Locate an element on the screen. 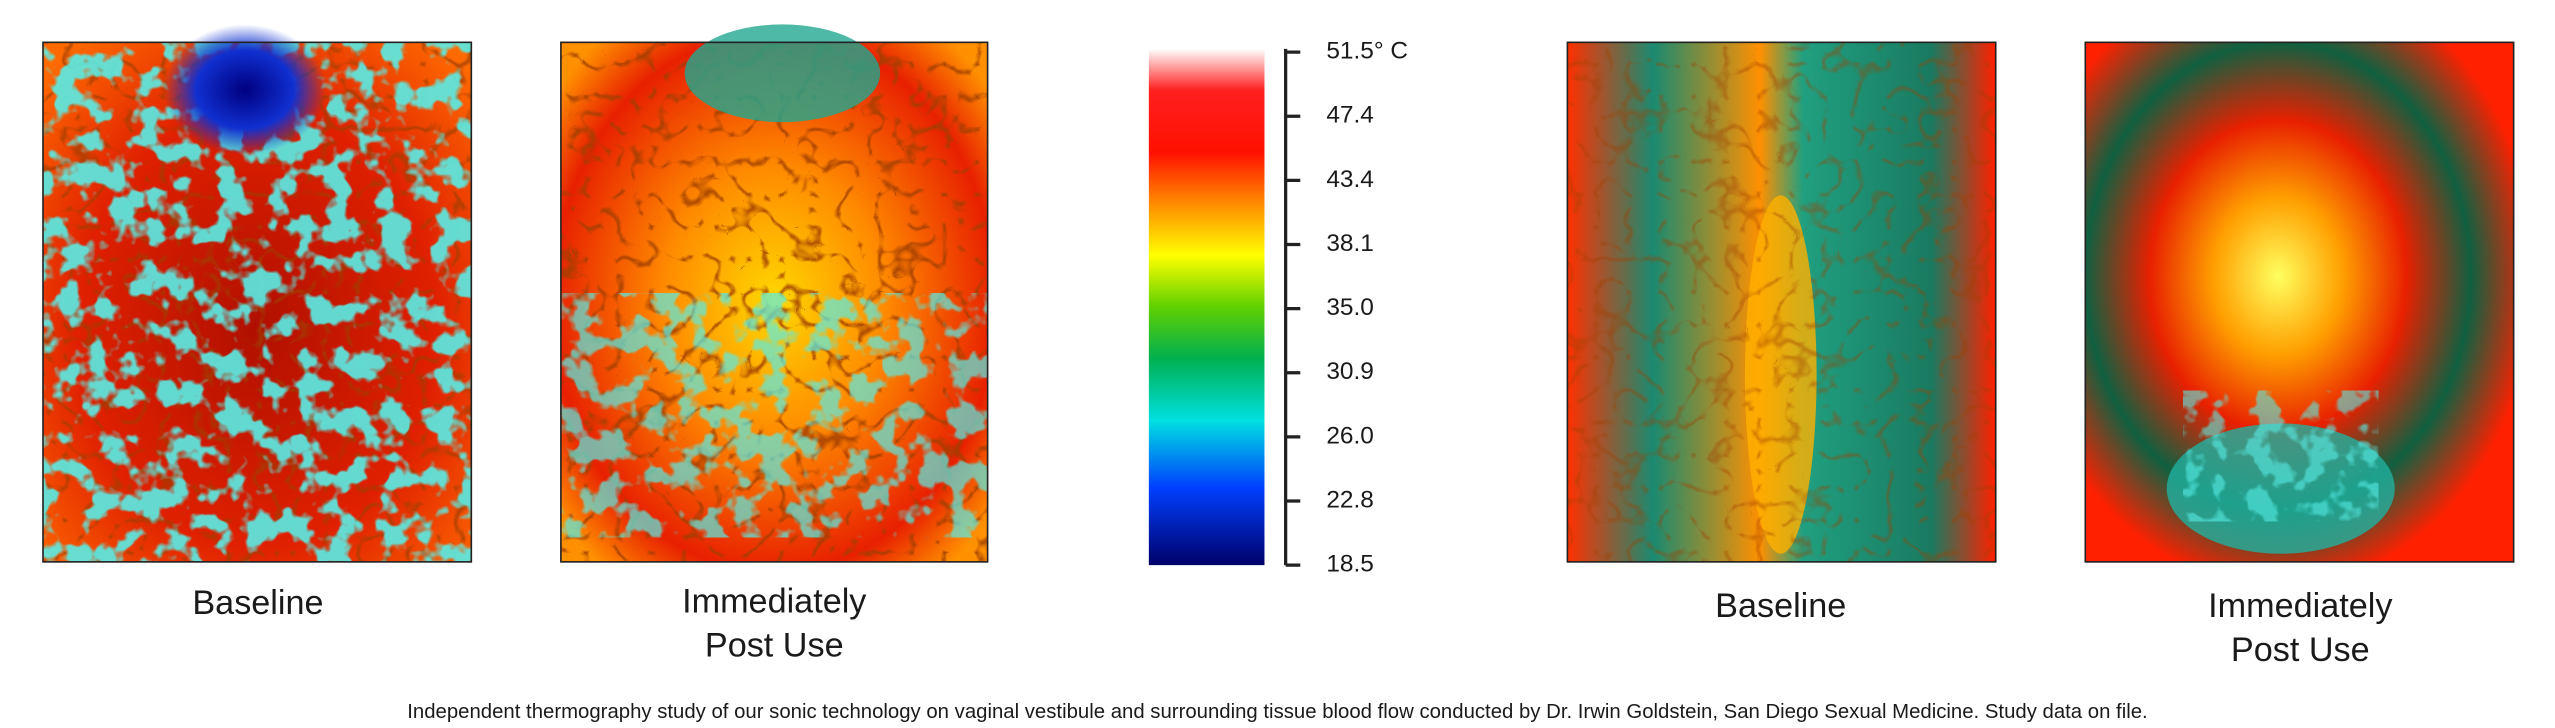  scale-tick-label: 47.4 is located at coordinates (1350, 115).